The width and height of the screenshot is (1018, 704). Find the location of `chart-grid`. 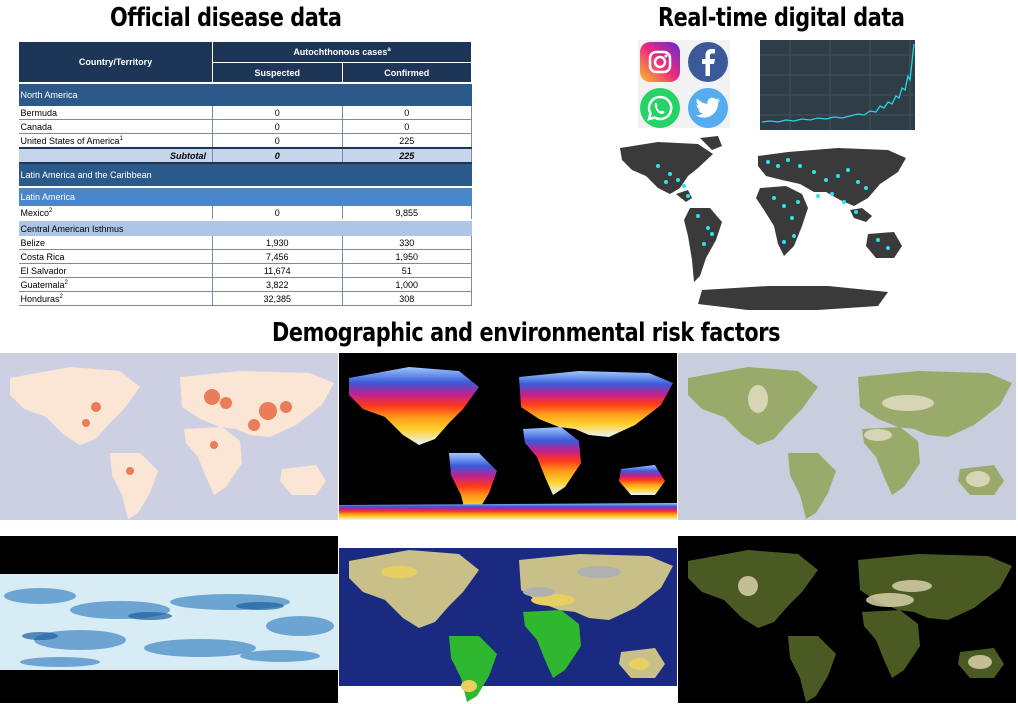

chart-grid is located at coordinates (837, 85).